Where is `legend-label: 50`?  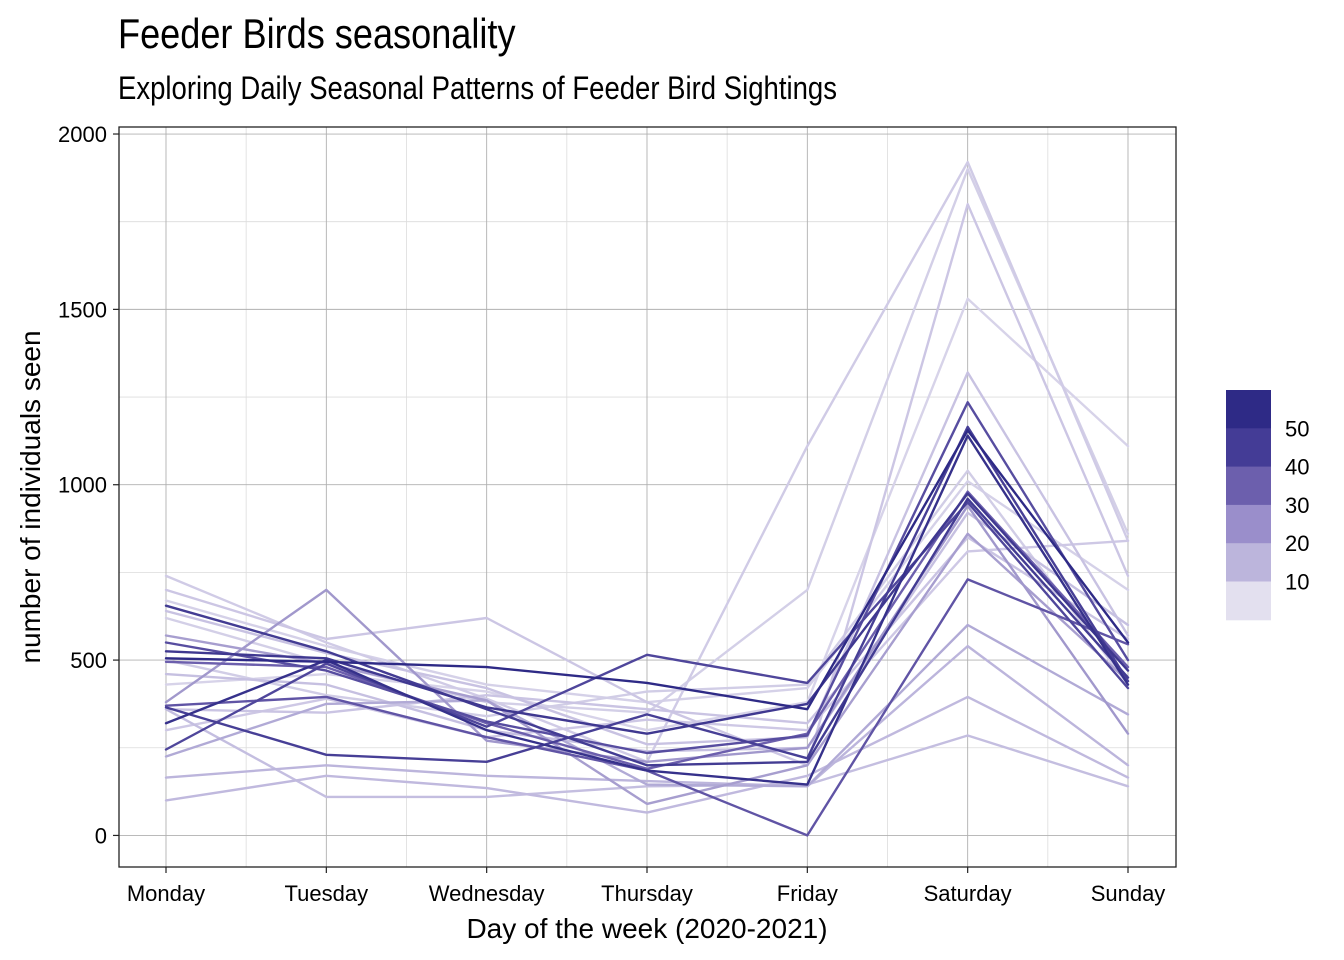
legend-label: 50 is located at coordinates (1297, 428).